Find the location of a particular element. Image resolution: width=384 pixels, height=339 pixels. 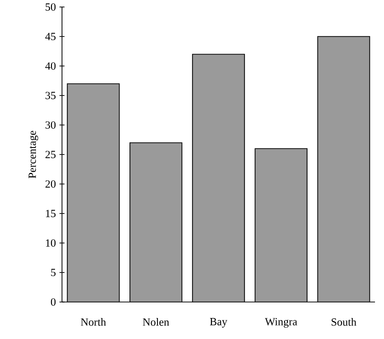

y-tick-label: 40 is located at coordinates (50, 66).